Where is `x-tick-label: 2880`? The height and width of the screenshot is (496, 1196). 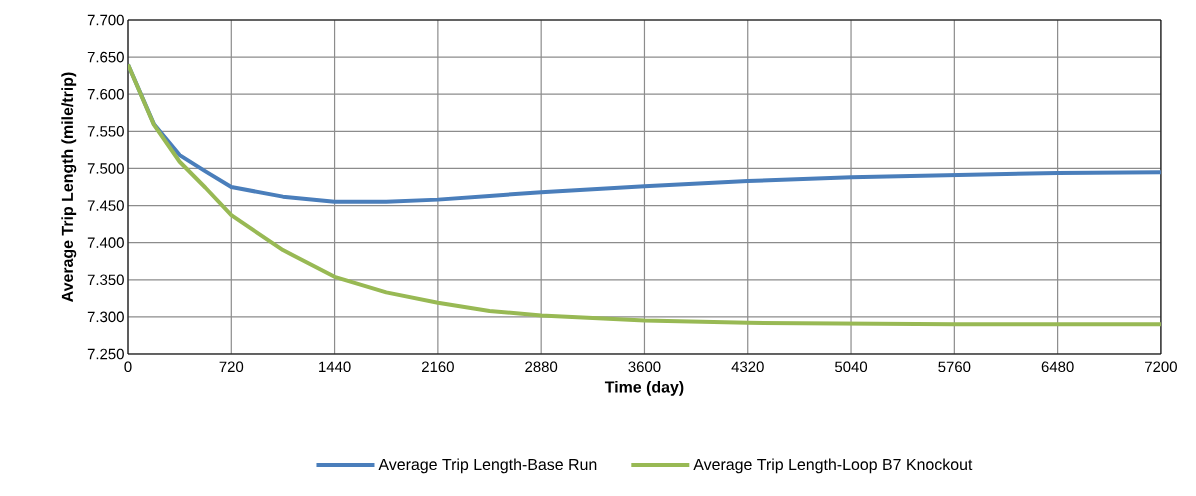
x-tick-label: 2880 is located at coordinates (541, 367).